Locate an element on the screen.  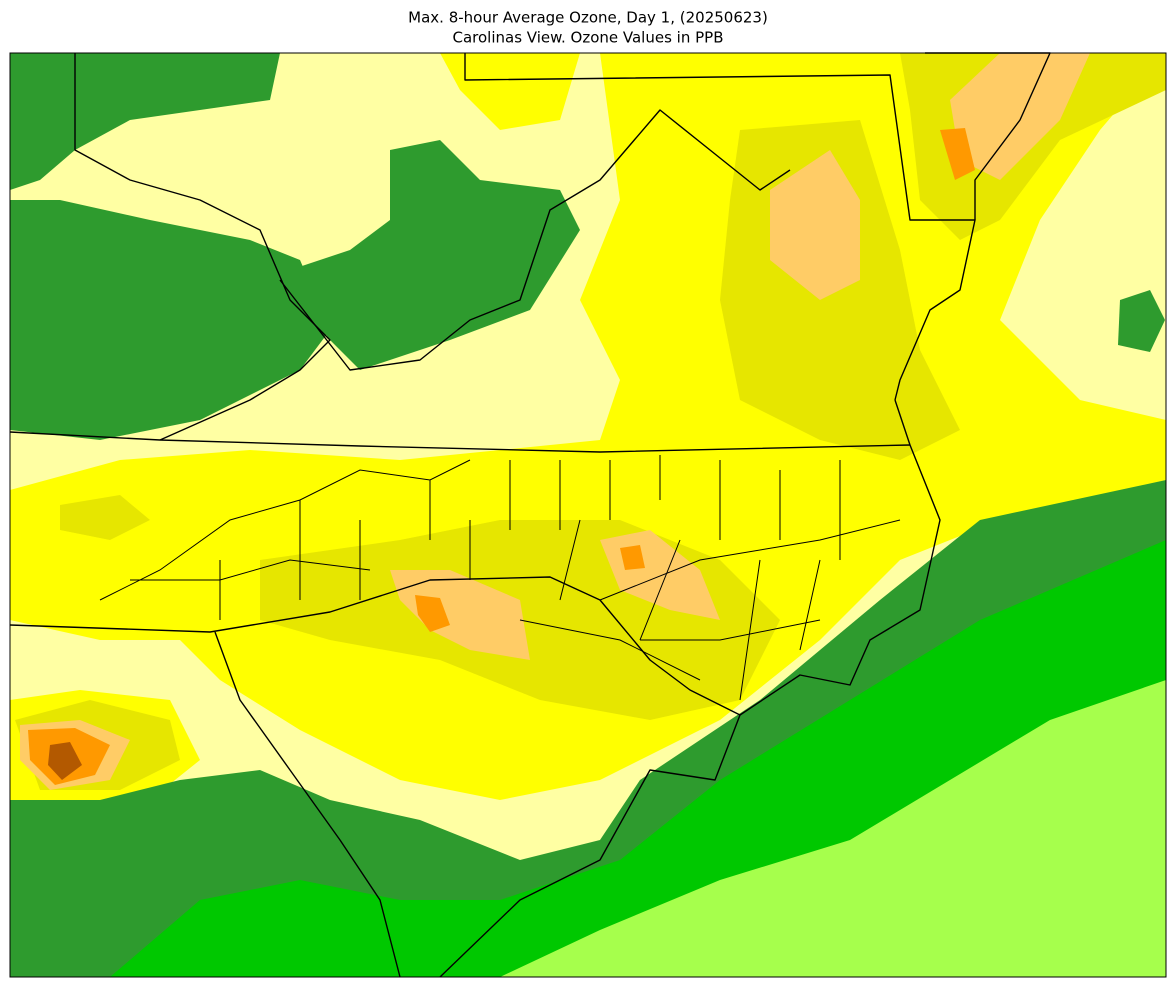
yellow-level is located at coordinates (510, 91).